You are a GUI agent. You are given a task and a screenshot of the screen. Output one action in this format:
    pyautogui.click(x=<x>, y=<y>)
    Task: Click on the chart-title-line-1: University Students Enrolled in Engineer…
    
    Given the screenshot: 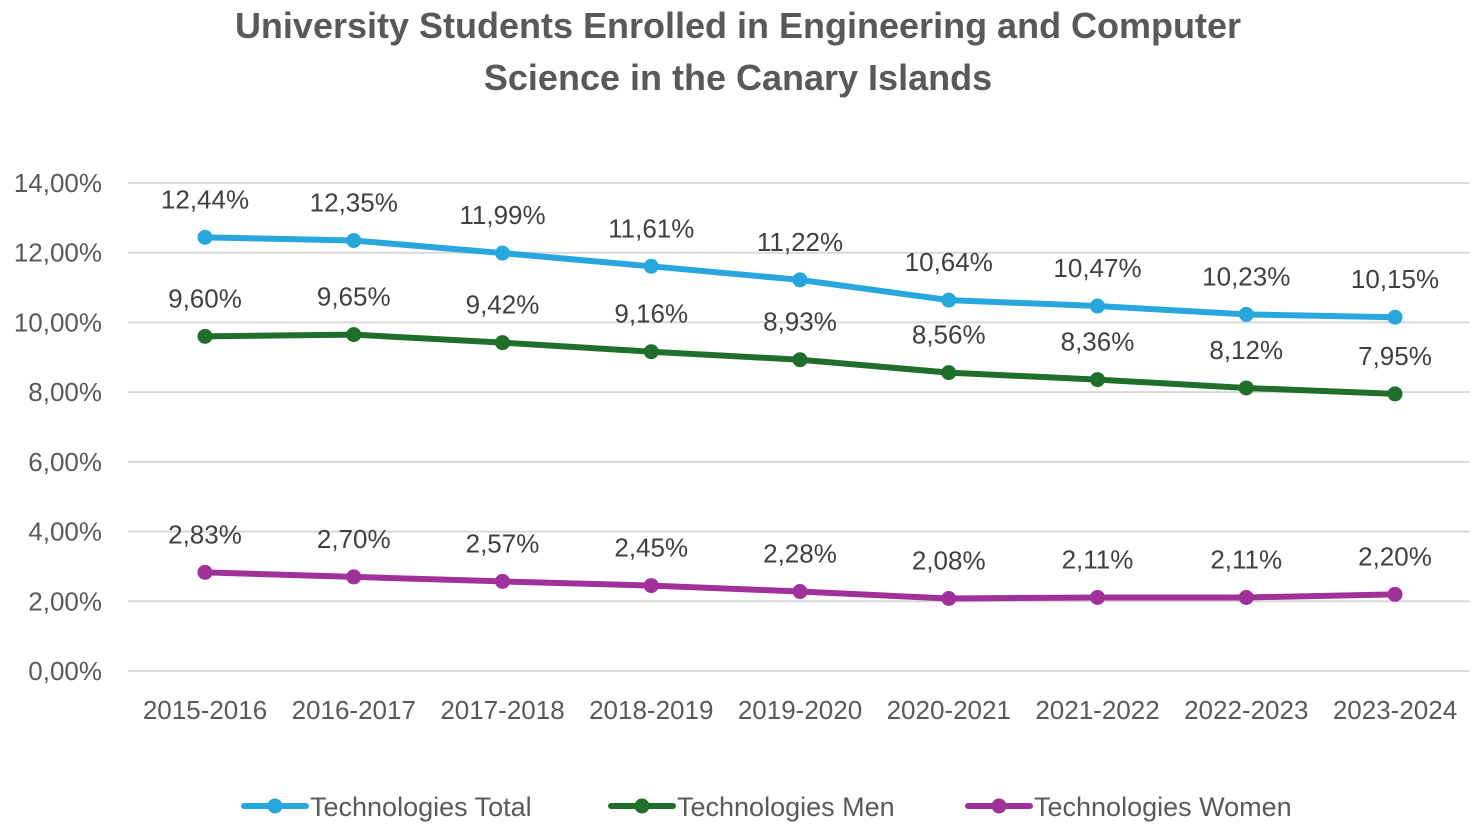 What is the action you would take?
    pyautogui.click(x=738, y=25)
    